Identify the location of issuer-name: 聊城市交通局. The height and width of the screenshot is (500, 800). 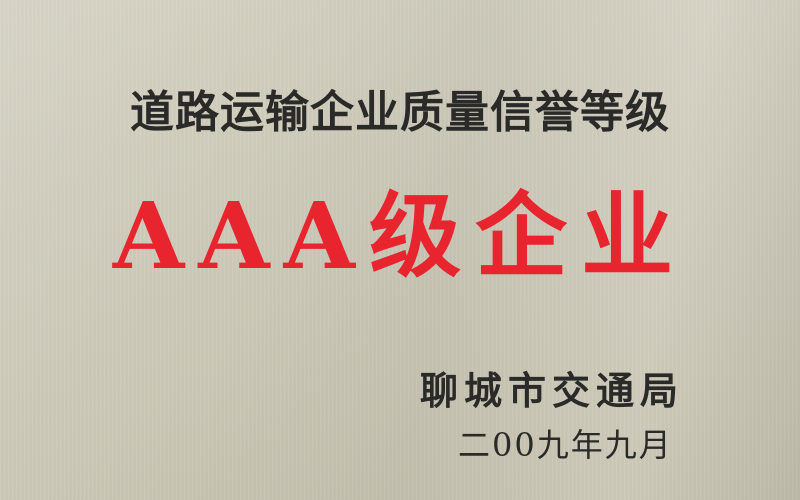
(552, 390).